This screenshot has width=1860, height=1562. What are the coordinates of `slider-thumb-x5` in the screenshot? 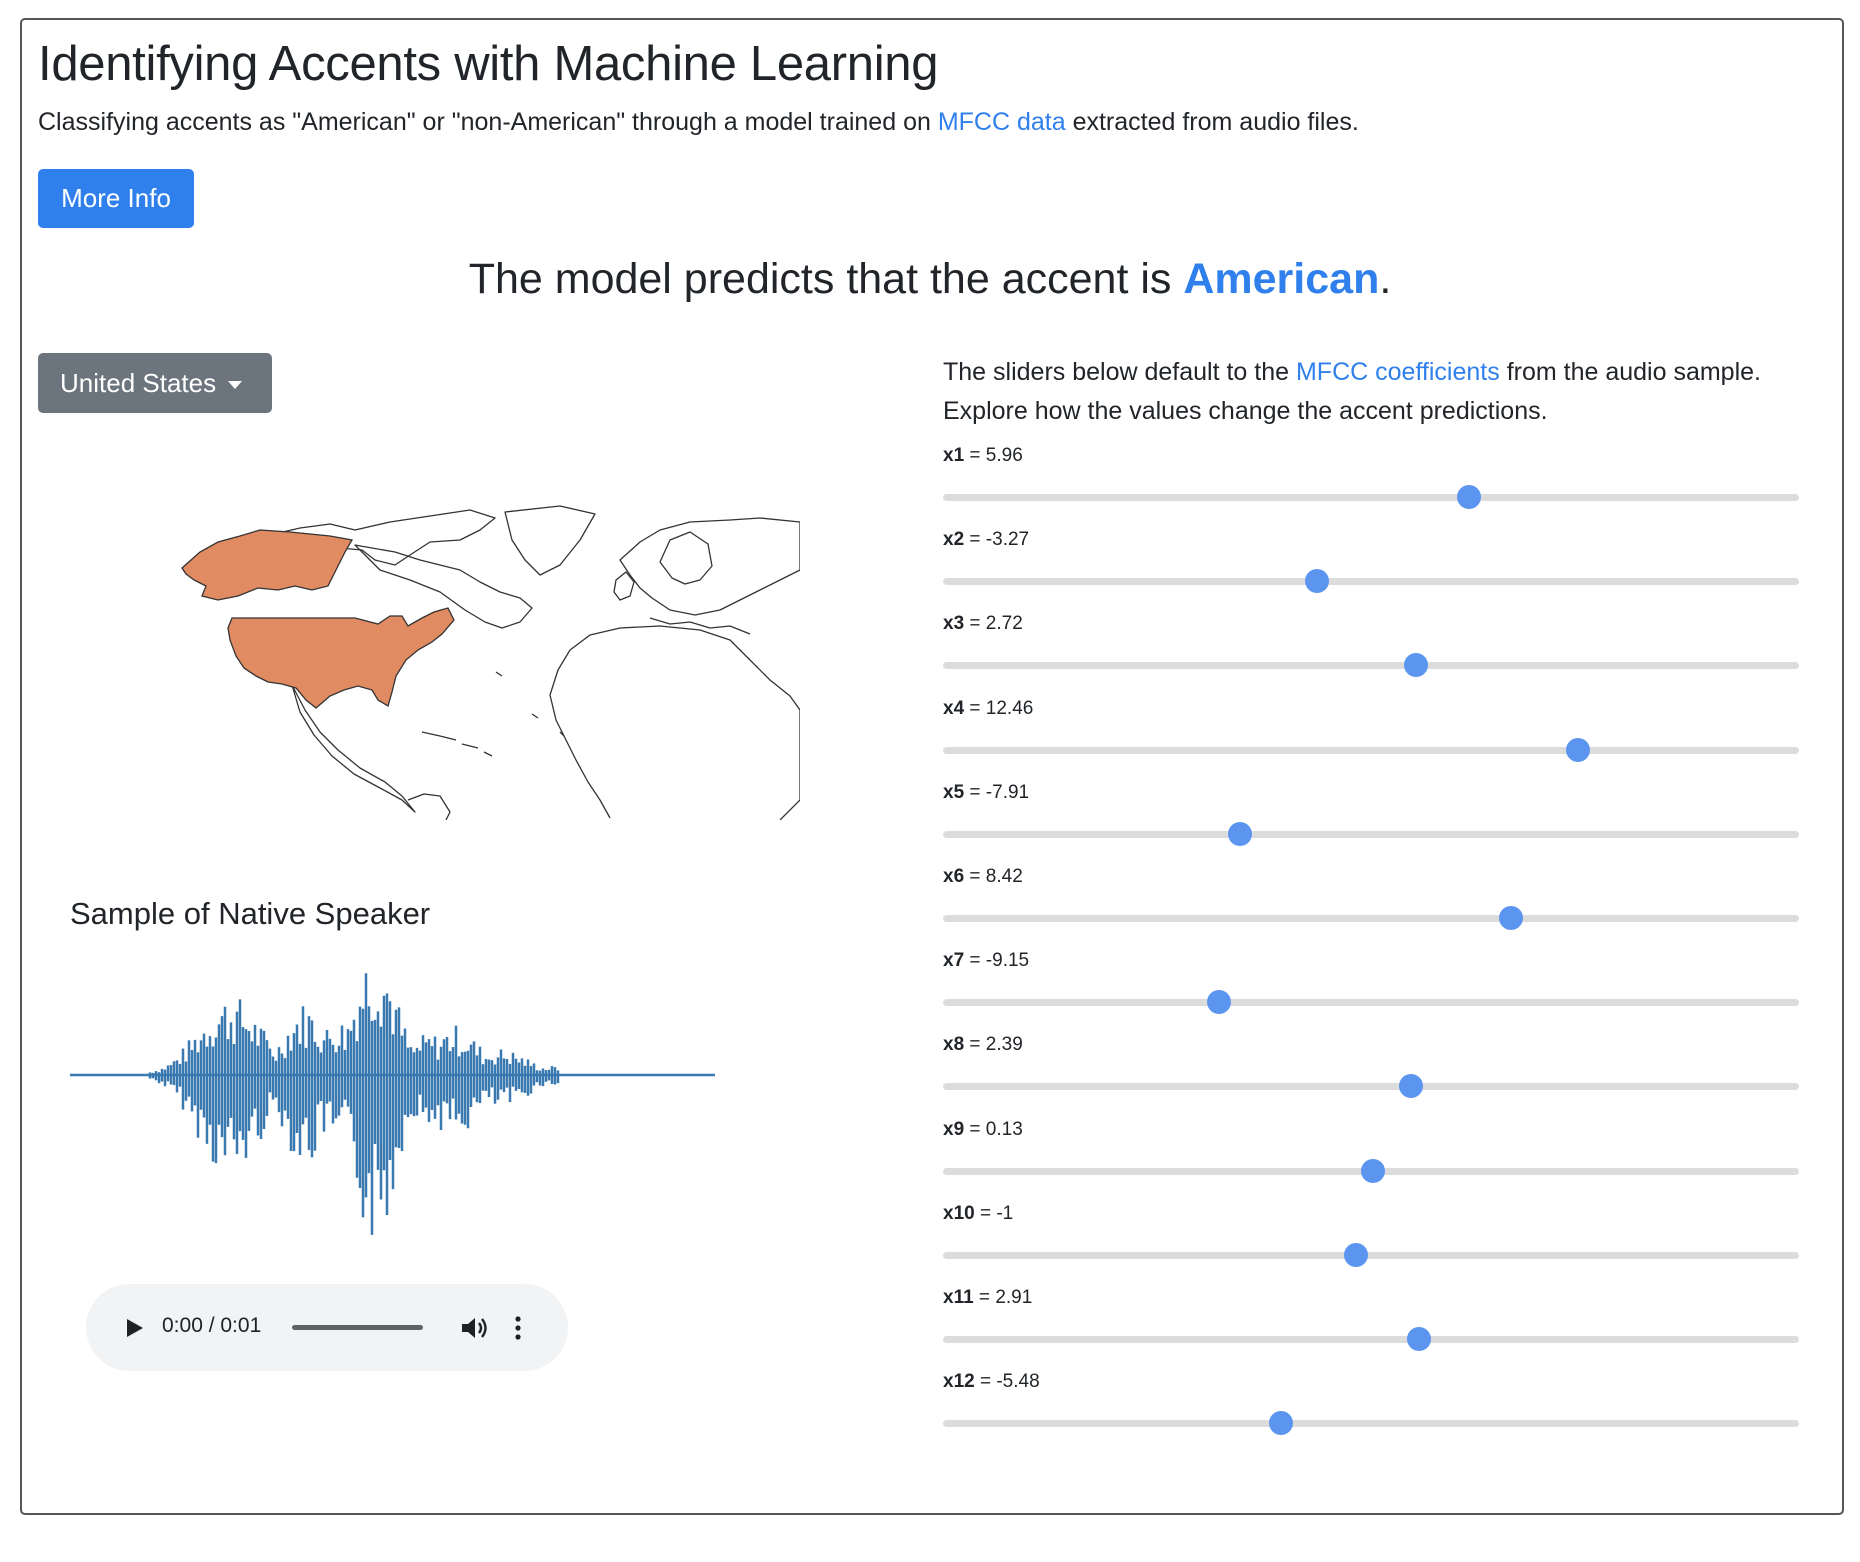 It's located at (1240, 833).